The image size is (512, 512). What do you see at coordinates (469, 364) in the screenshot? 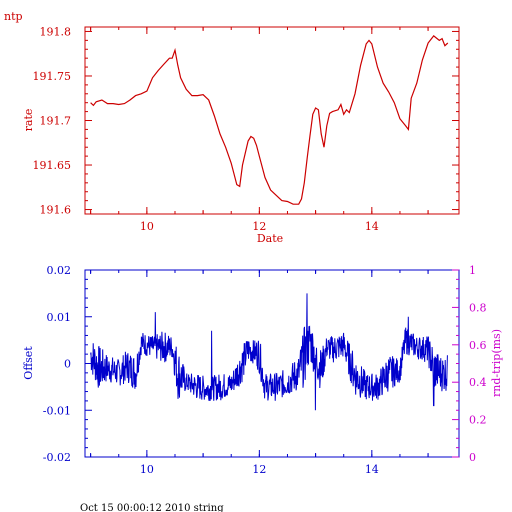
I see `roundtrip-y-ticks: 0 0.2 0.4 0.6 0.8 1` at bounding box center [469, 364].